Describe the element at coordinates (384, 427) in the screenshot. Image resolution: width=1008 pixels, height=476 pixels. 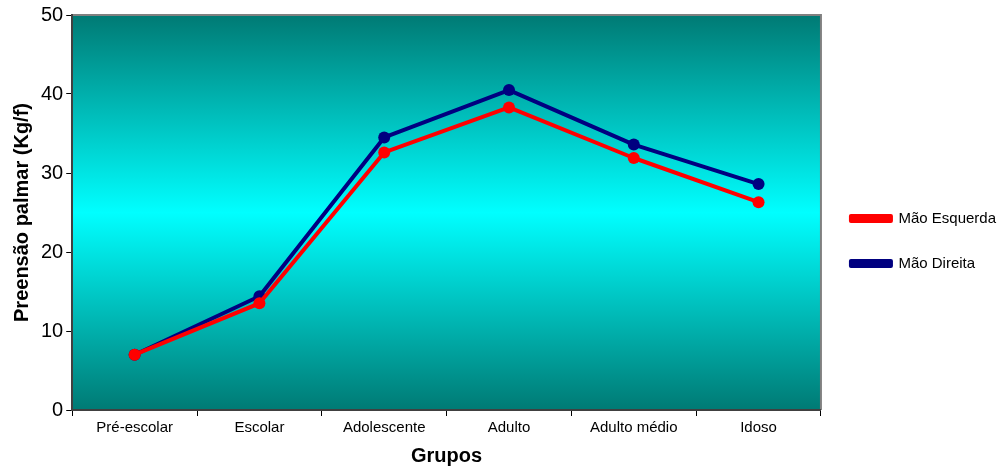
I see `x-tick-label: Adolescente` at that location.